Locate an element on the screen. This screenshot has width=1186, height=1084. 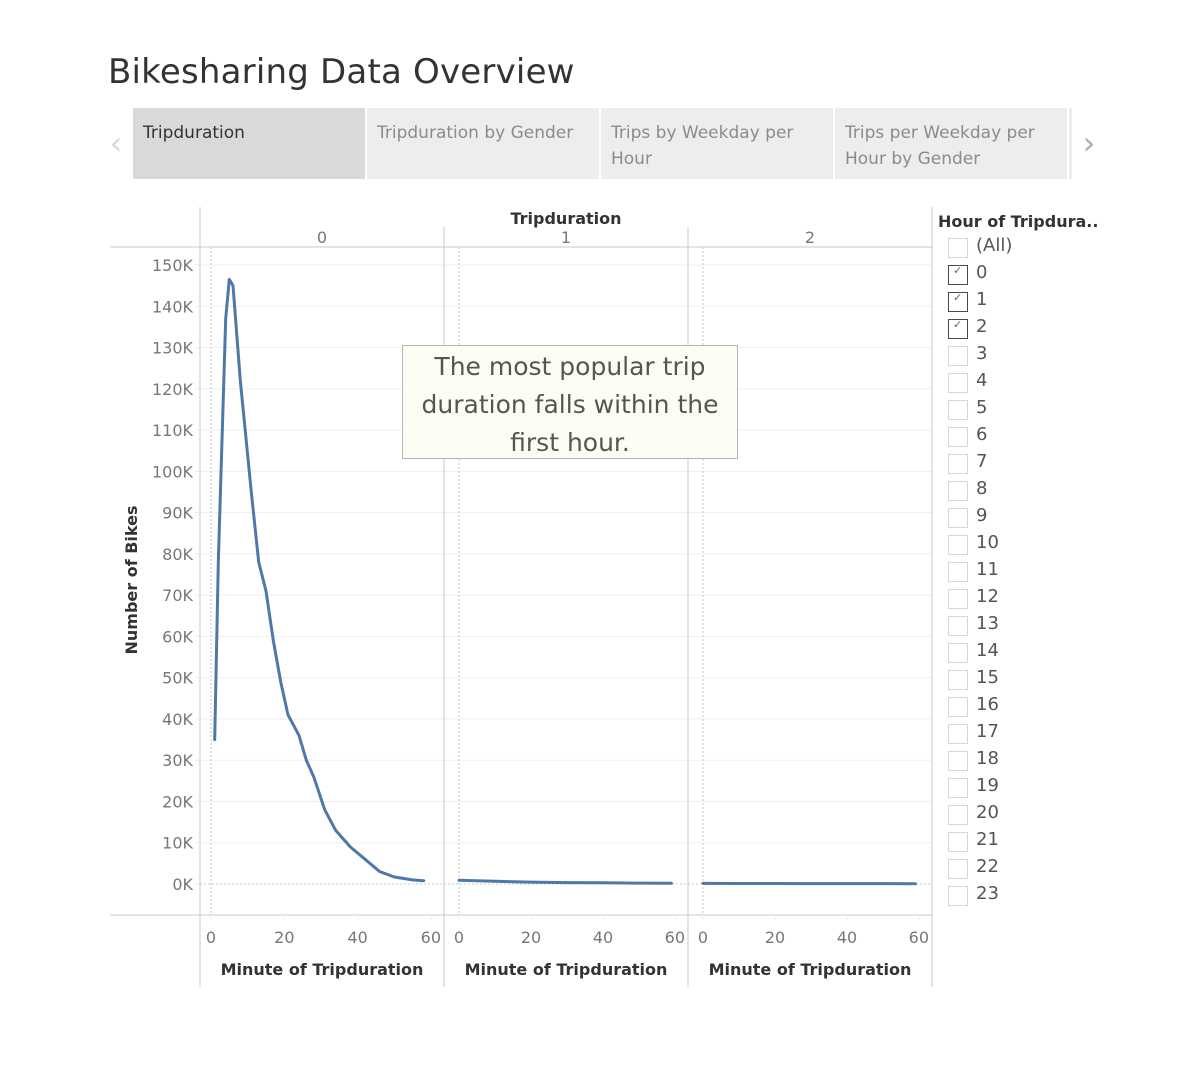
filter-option: 0 is located at coordinates (1023, 277).